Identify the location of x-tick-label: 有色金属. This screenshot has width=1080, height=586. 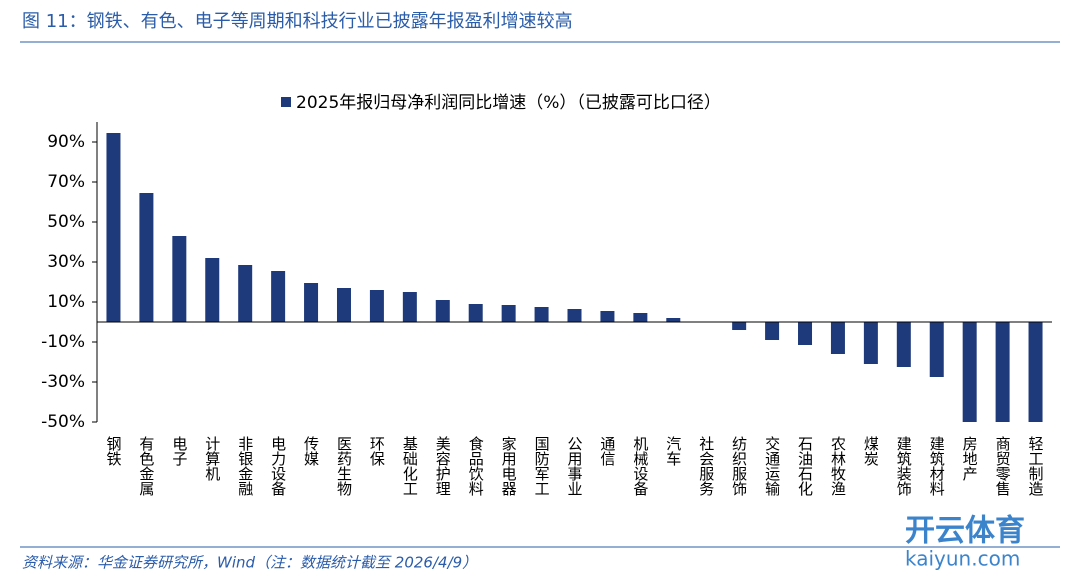
(146, 466).